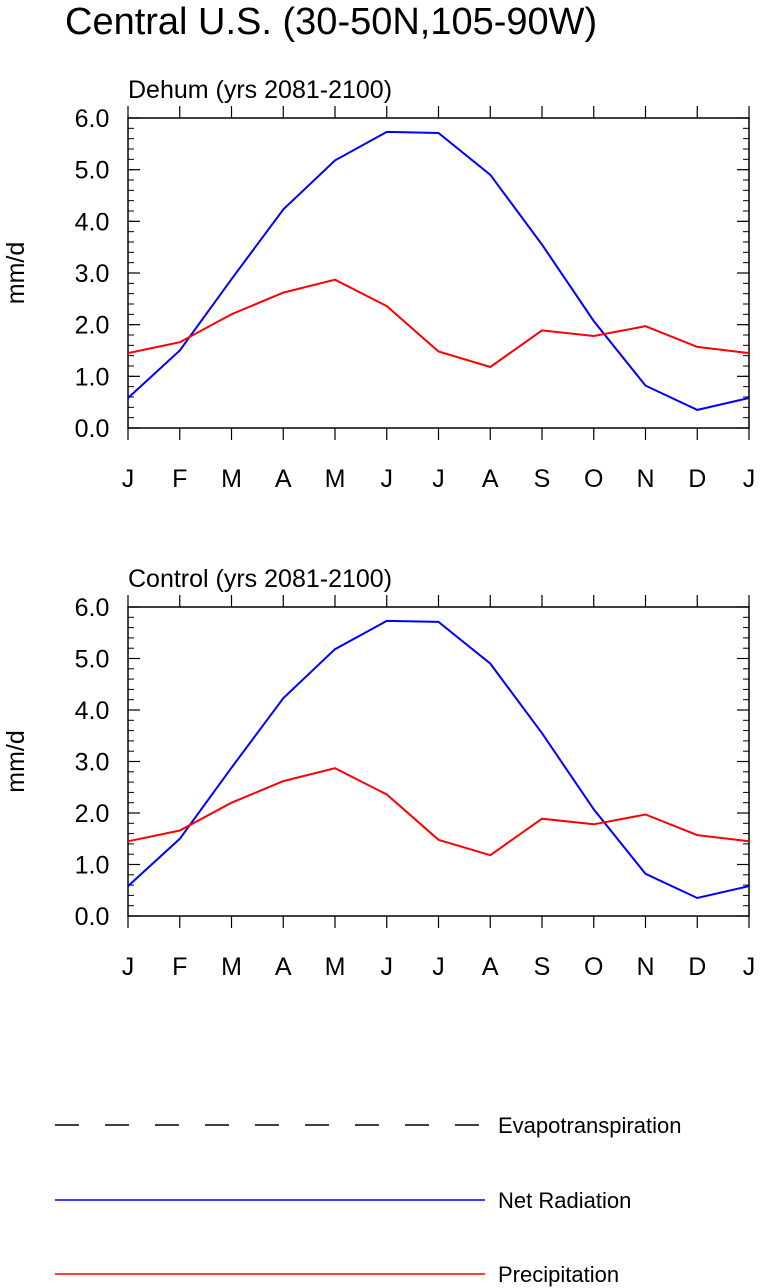  Describe the element at coordinates (260, 579) in the screenshot. I see `panel-title: Control (yrs 2081-2100)` at that location.